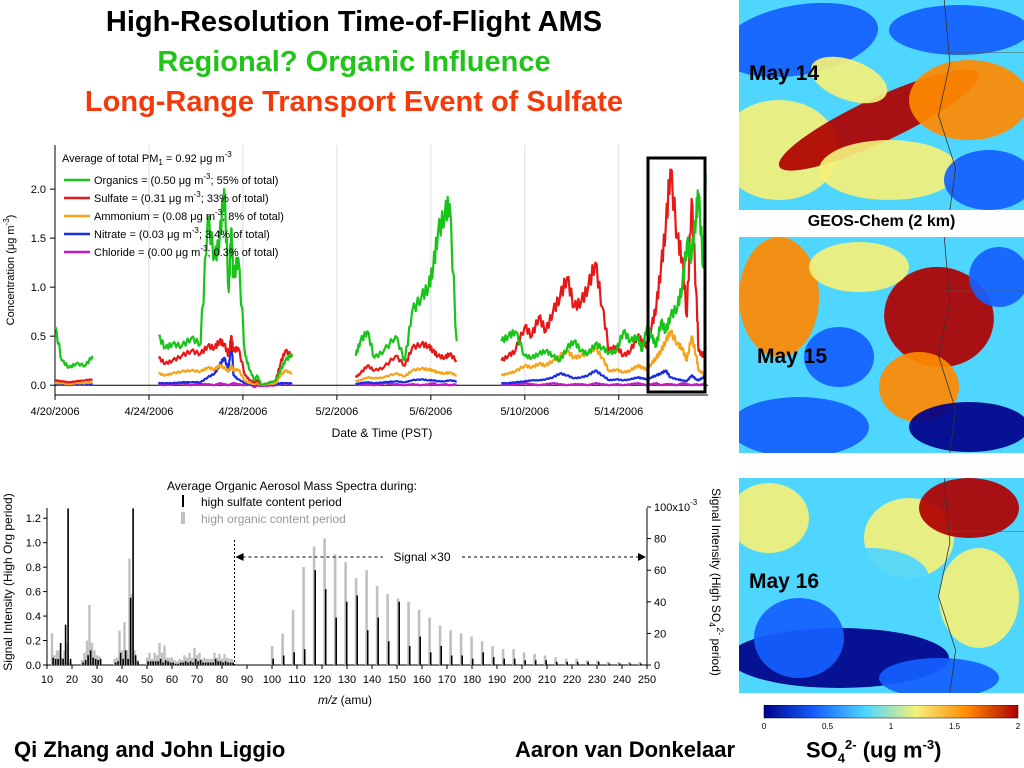  What do you see at coordinates (55, 412) in the screenshot?
I see `top-x-tick-label: 4/20/2006` at bounding box center [55, 412].